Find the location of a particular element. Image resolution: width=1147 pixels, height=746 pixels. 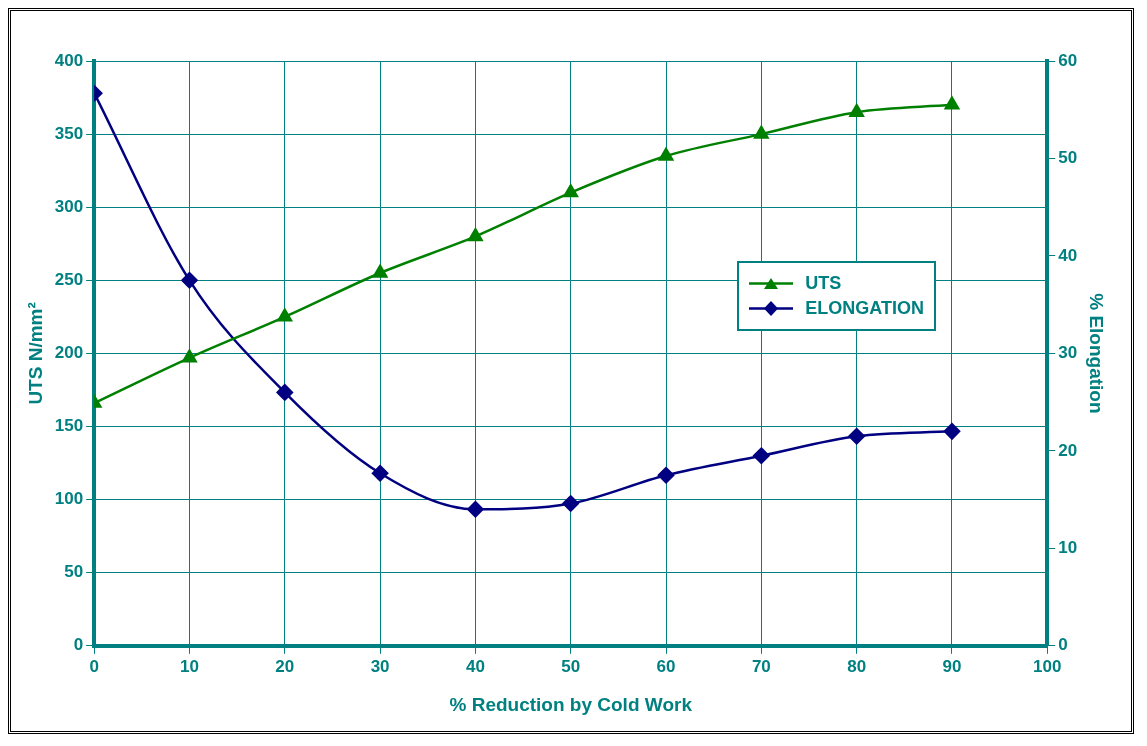

y-tick-label: 100 is located at coordinates (69, 499).